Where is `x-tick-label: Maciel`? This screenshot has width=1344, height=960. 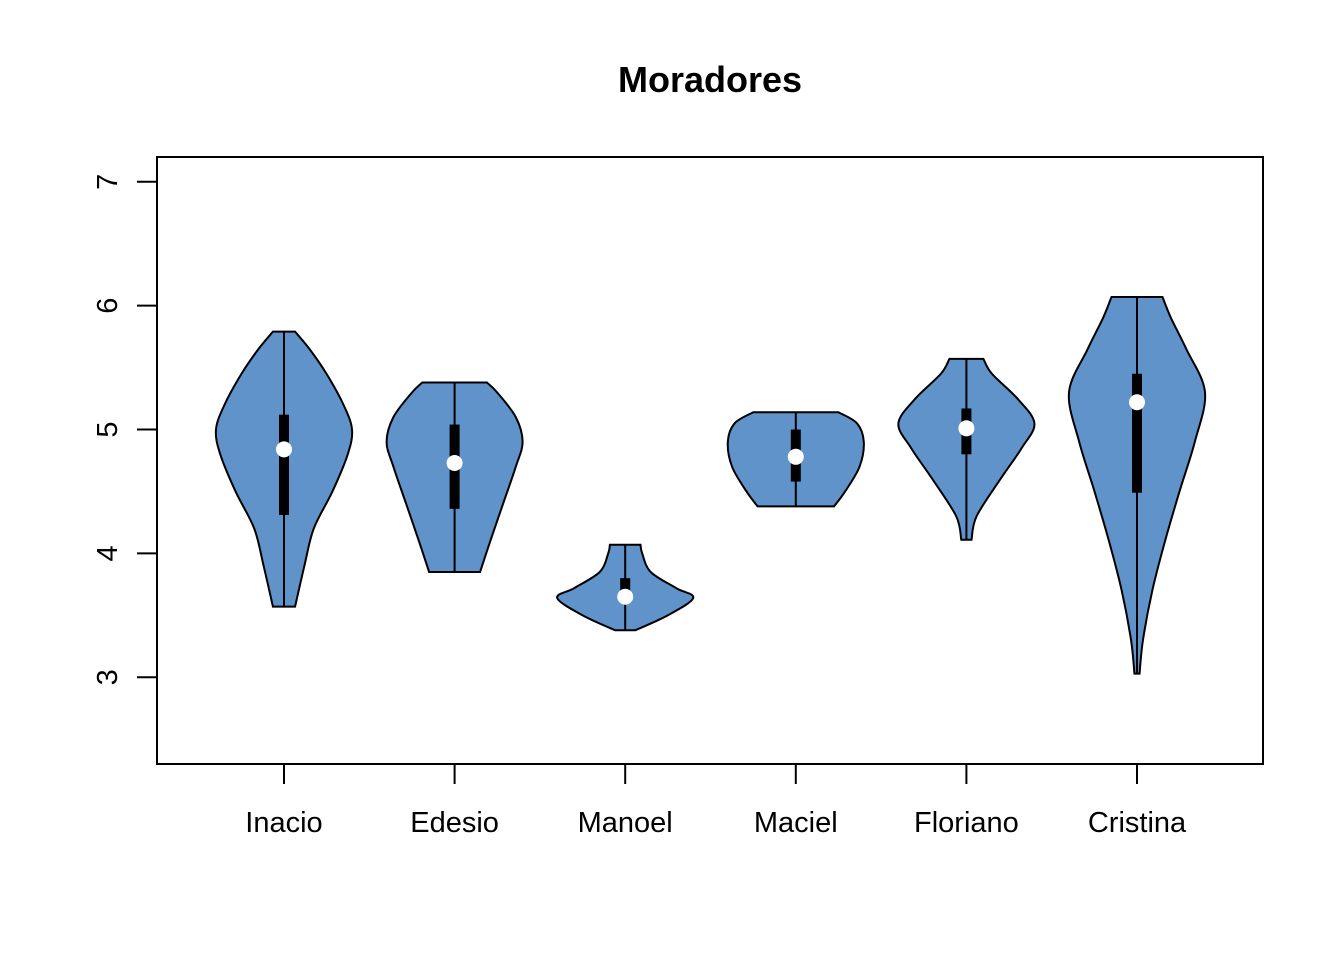 x-tick-label: Maciel is located at coordinates (796, 823).